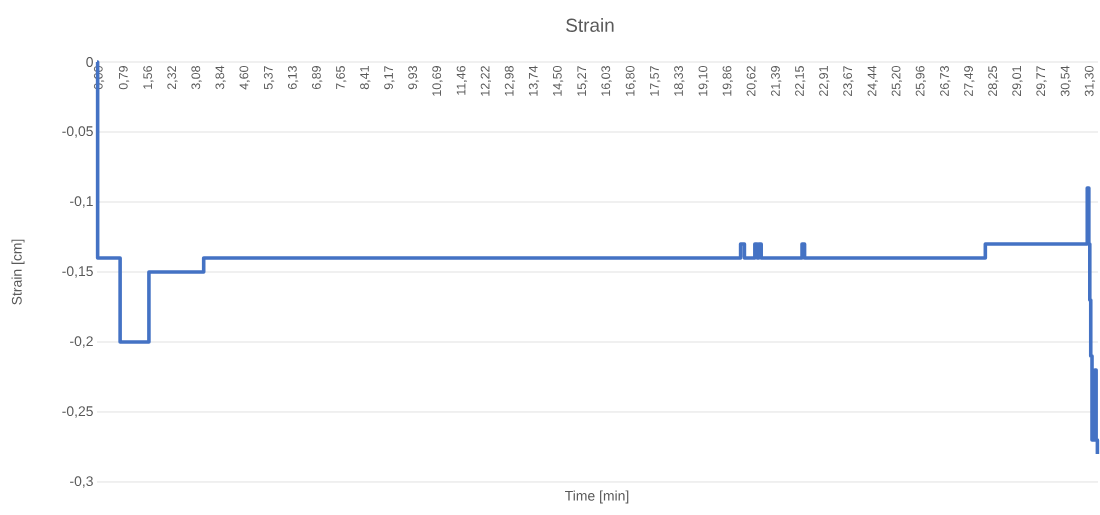 Image resolution: width=1100 pixels, height=515 pixels. What do you see at coordinates (606, 81) in the screenshot?
I see `x-tick-label: 16,03` at bounding box center [606, 81].